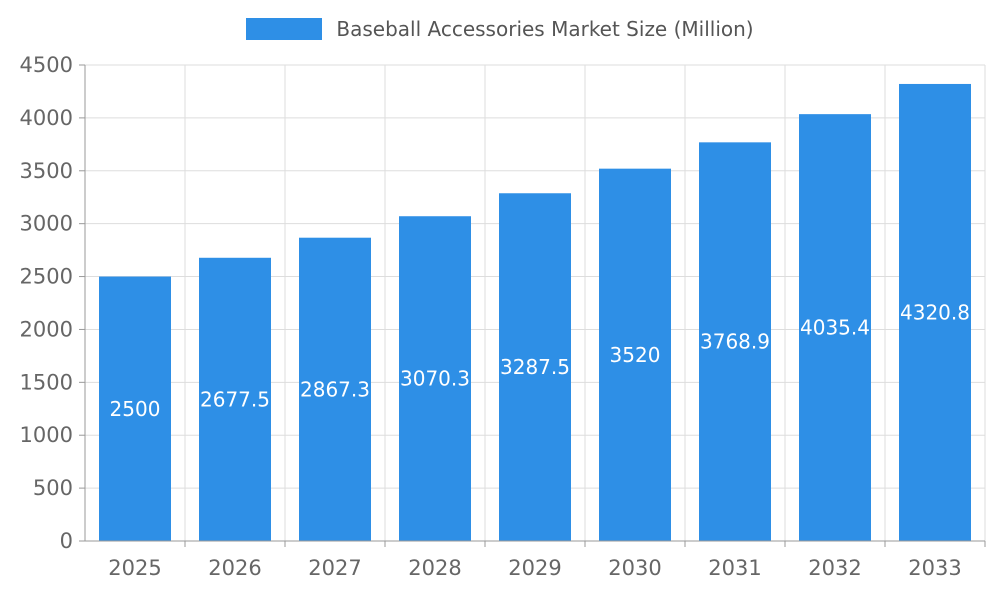  I want to click on bar-2033, so click(935, 312).